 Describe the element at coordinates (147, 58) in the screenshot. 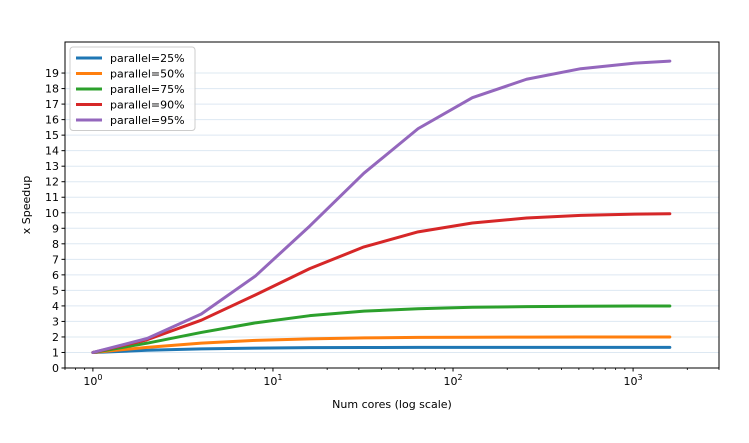

I see `legend-label: parallel=25%` at that location.